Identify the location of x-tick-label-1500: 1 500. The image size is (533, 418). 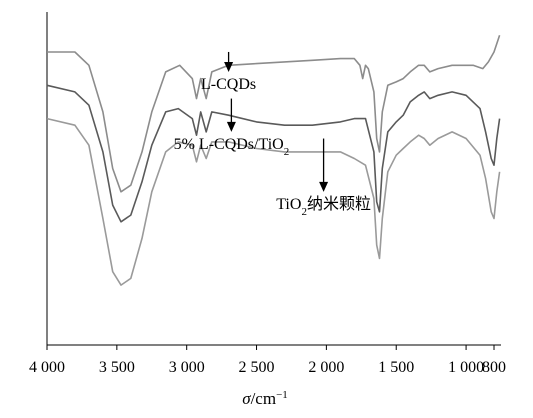
(396, 367).